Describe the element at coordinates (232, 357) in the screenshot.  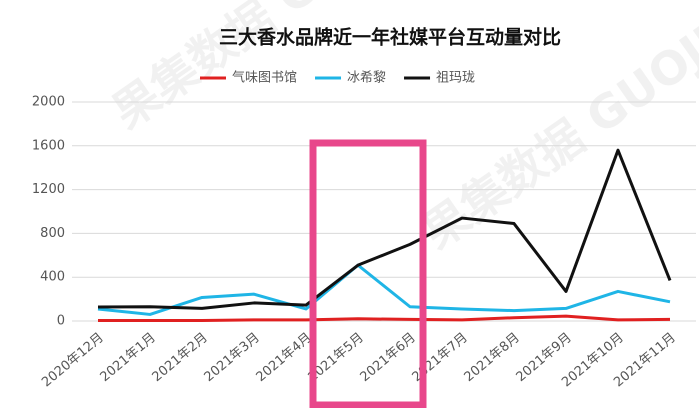
I see `x-tick-label: 2021年3月` at that location.